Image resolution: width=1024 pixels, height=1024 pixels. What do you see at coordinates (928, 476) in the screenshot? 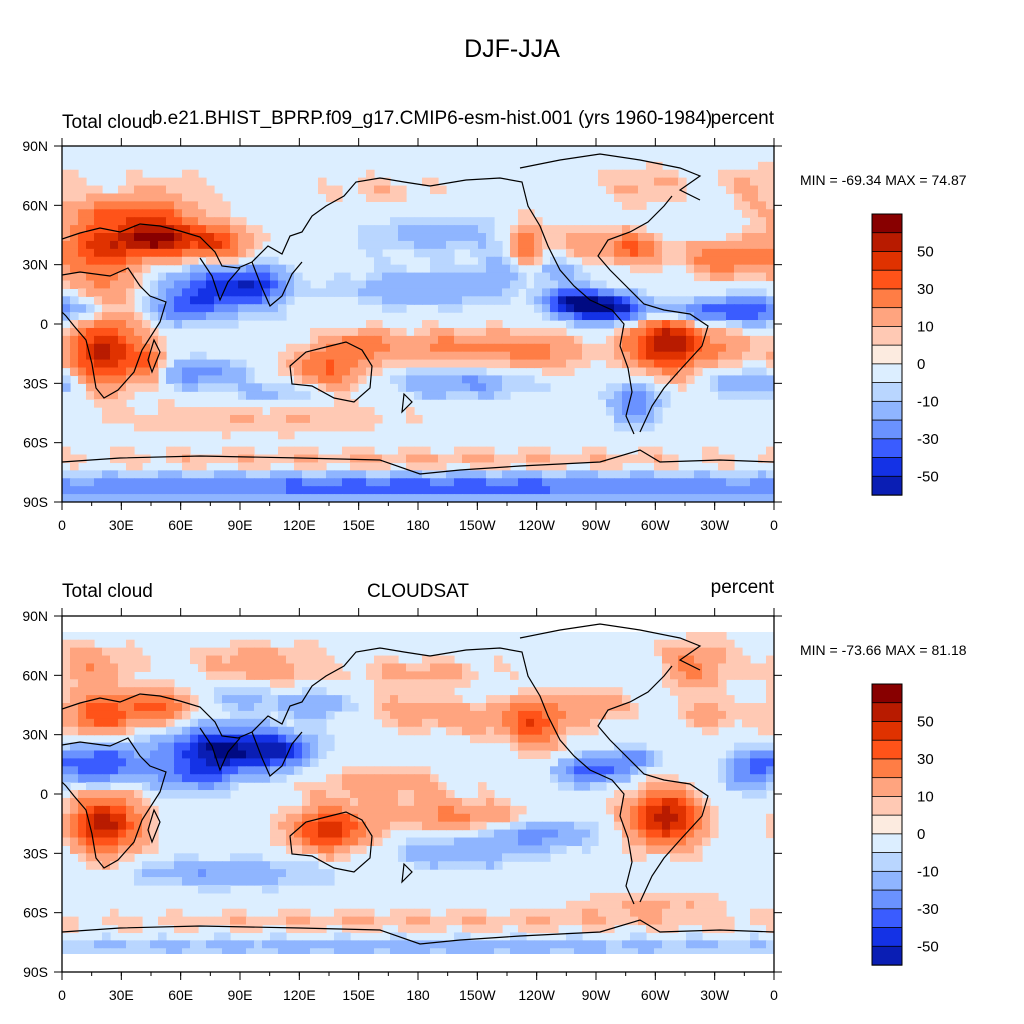
I see `colorbar-label: -50` at bounding box center [928, 476].